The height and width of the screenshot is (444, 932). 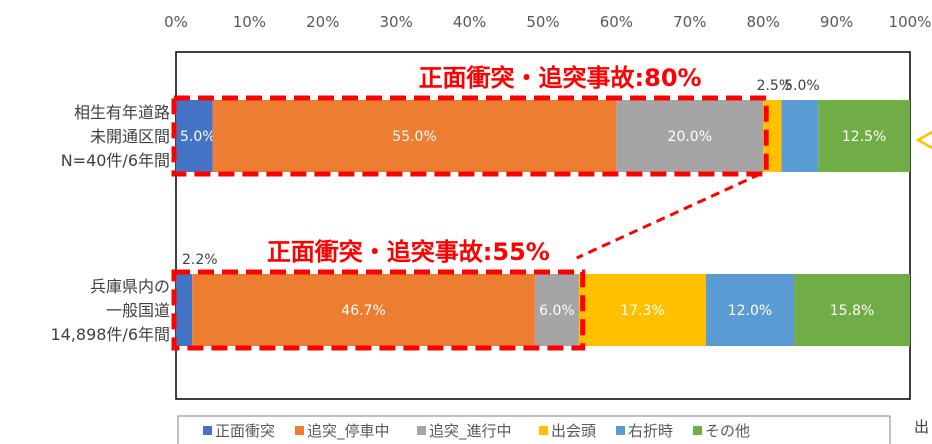 I want to click on category-label: 相生有年道路, so click(x=122, y=112).